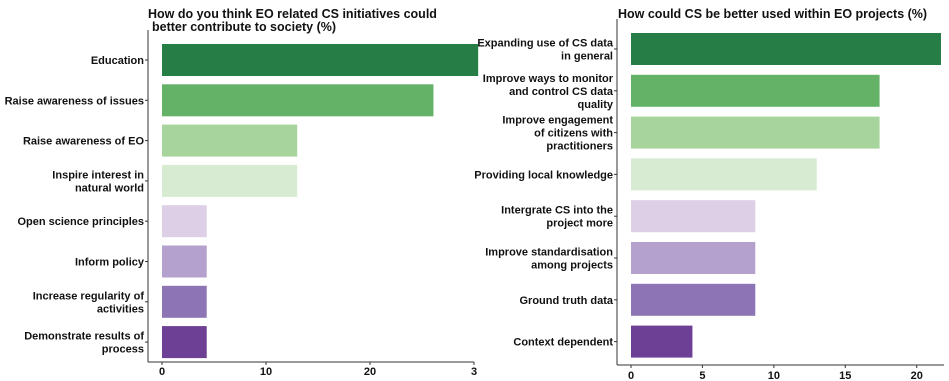 The image size is (949, 381). What do you see at coordinates (563, 343) in the screenshot?
I see `category-label: Context dependent` at bounding box center [563, 343].